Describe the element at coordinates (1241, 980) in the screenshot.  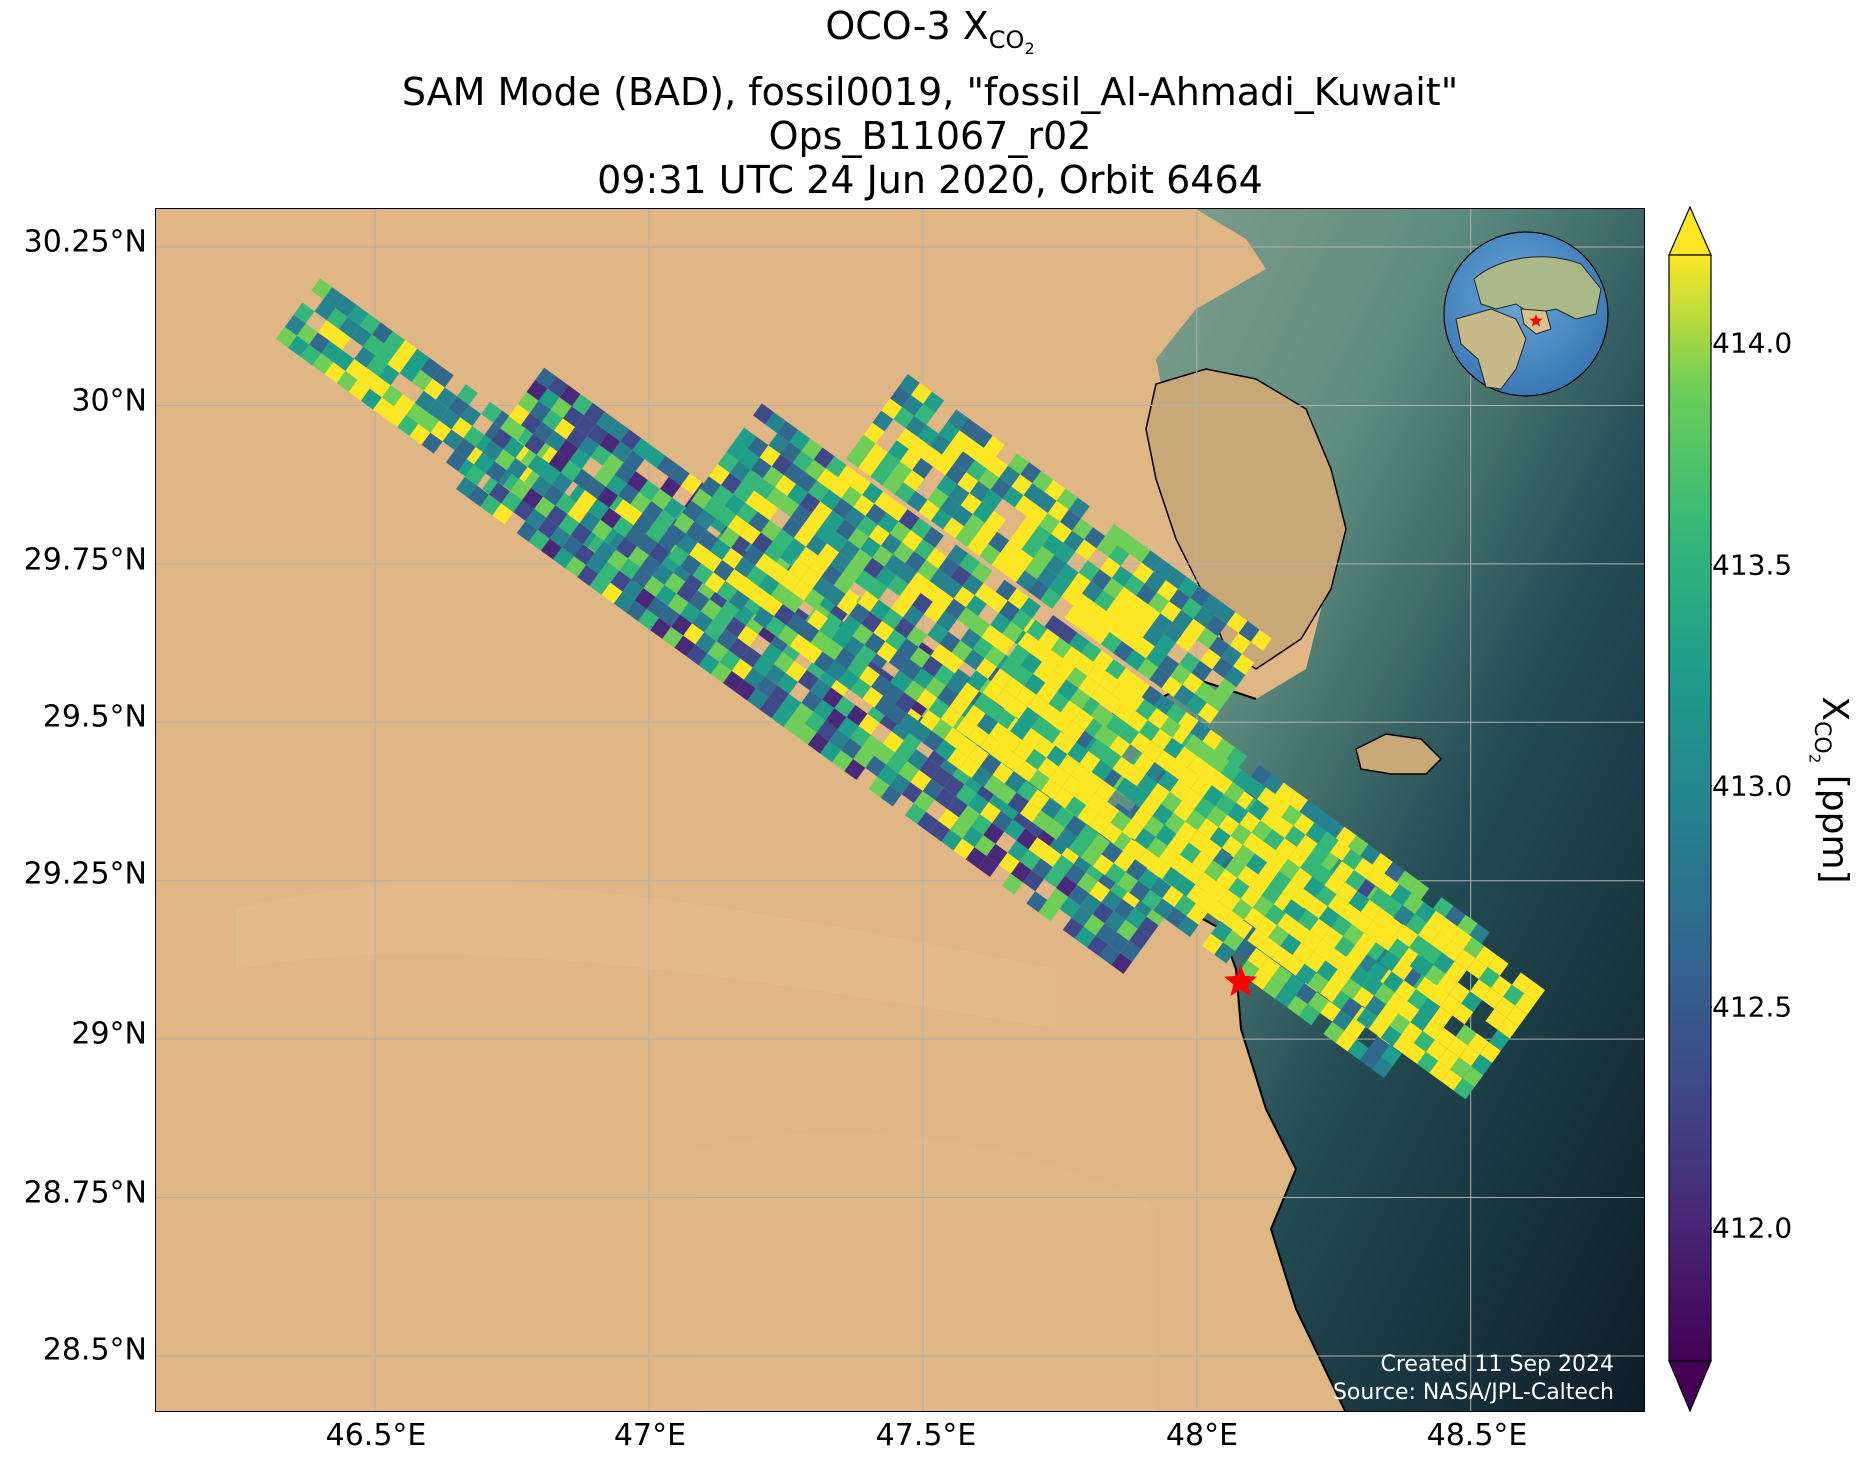
I see `target-star-marker` at that location.